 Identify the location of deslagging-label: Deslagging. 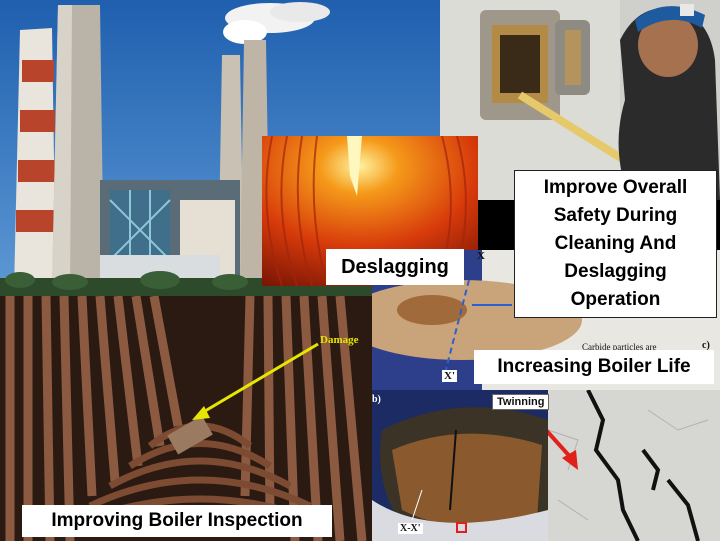
(395, 267).